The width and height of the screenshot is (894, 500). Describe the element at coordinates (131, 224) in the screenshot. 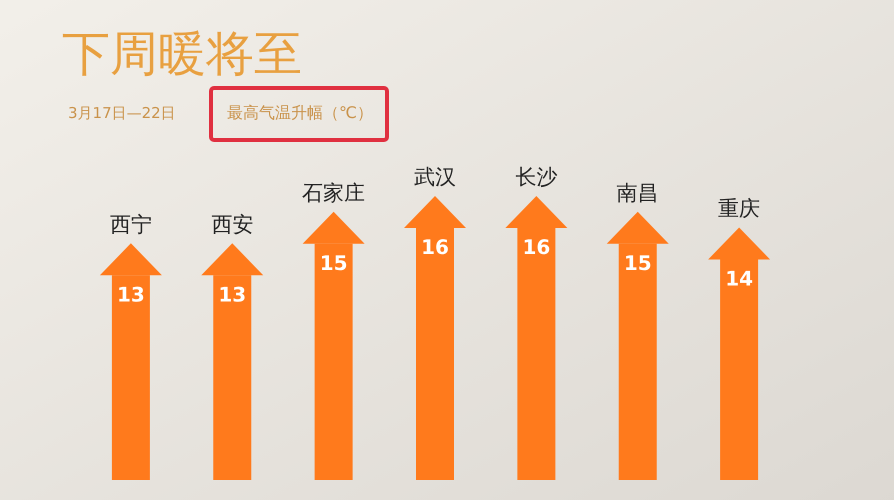

I see `x-tick-label: 西宁` at that location.